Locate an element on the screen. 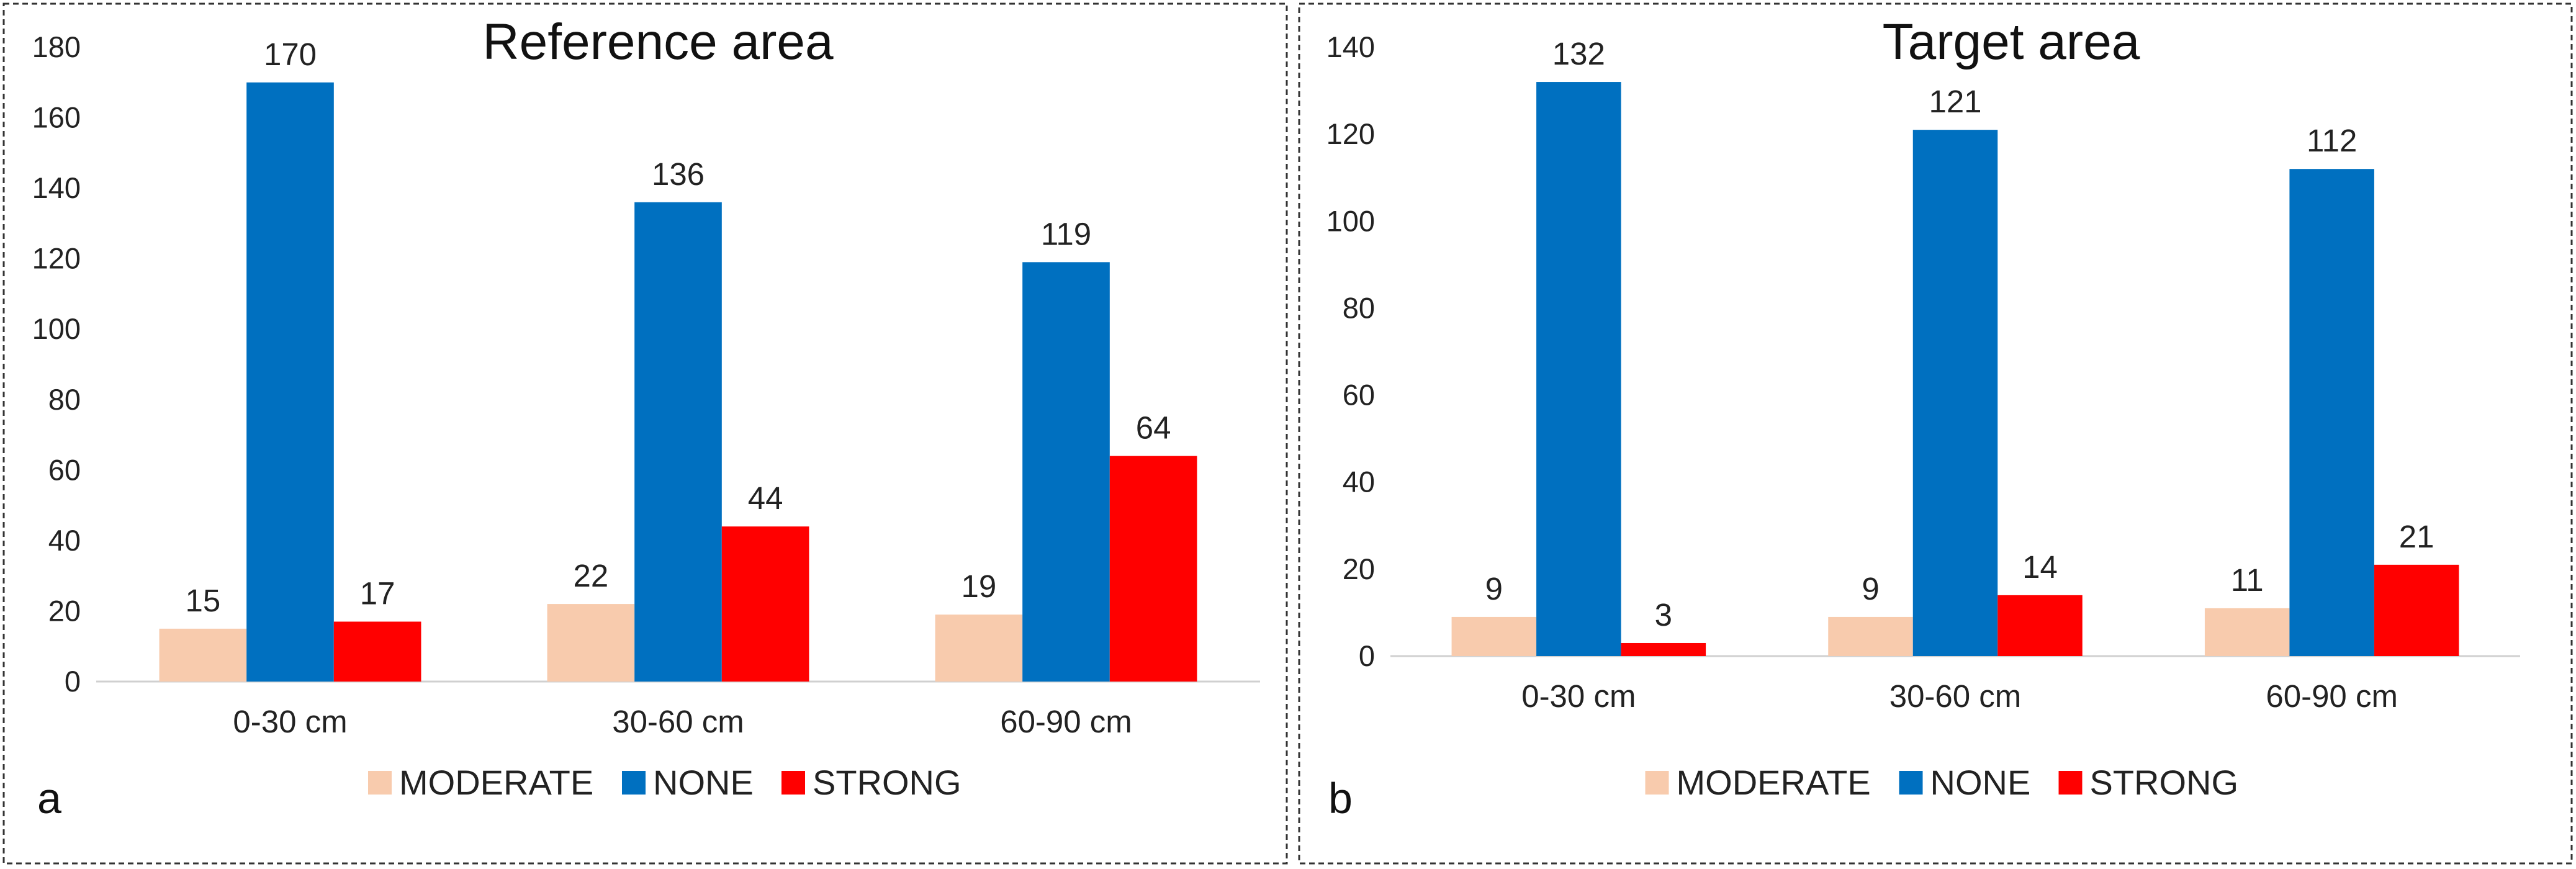 The image size is (2576, 869). data-label: 170 is located at coordinates (290, 54).